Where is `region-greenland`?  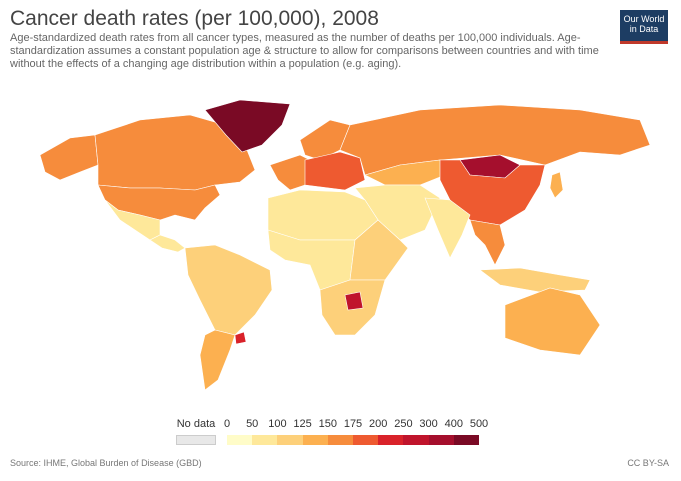
region-greenland is located at coordinates (247, 126).